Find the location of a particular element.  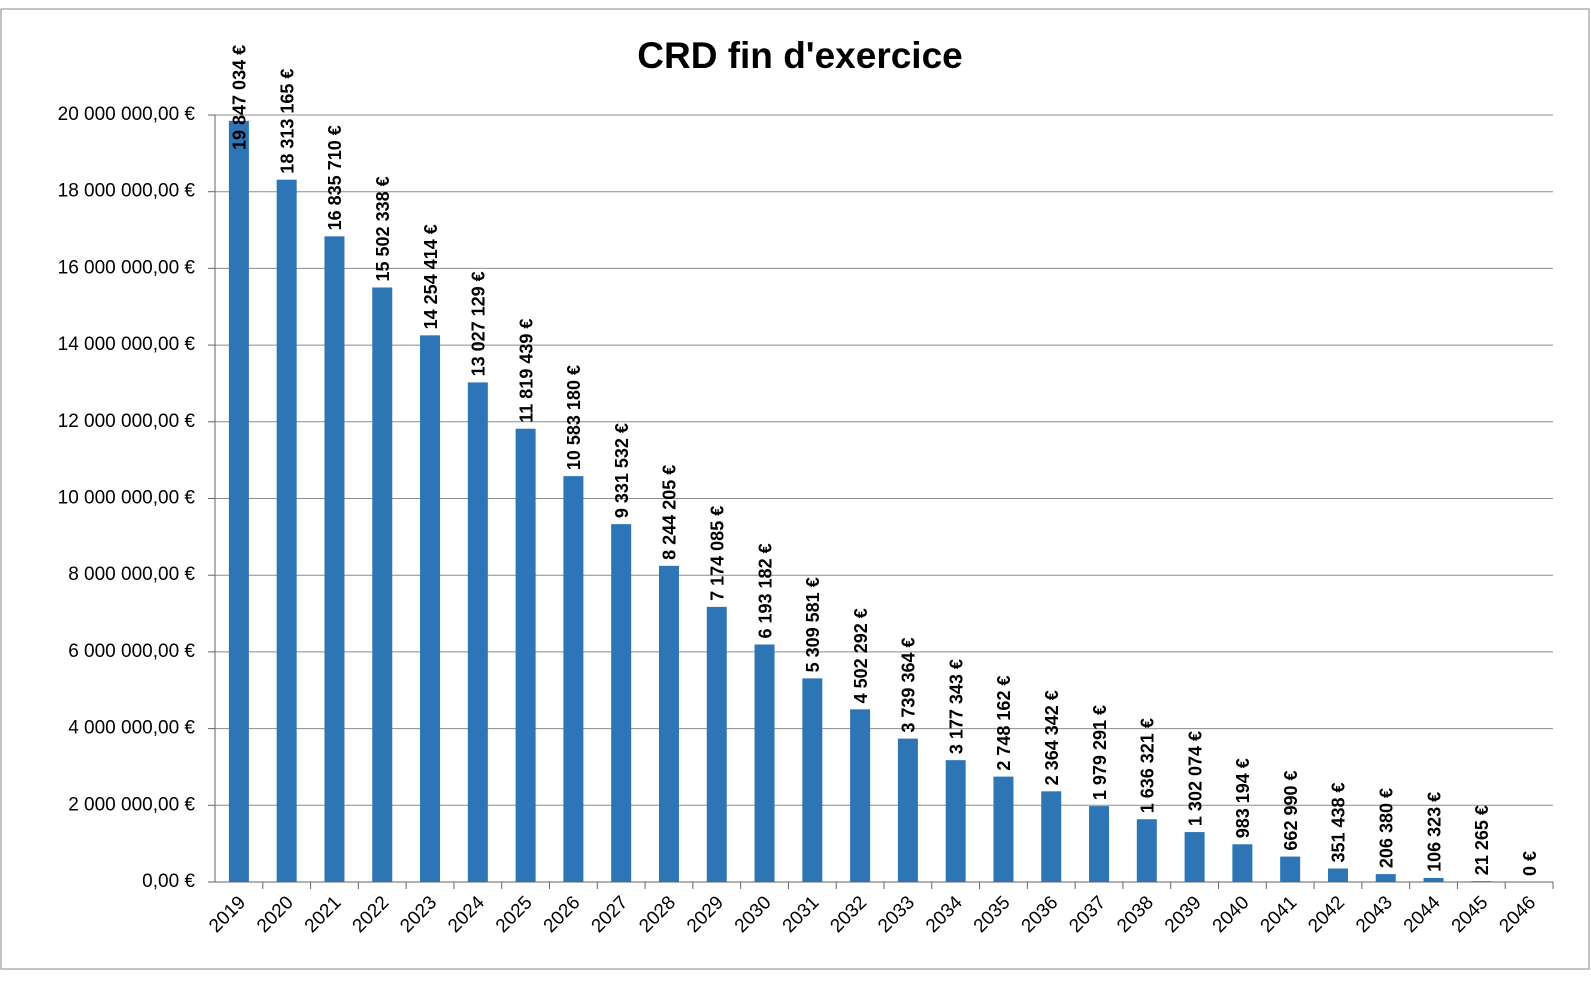

y-tick-label: 6 000 000,00 € is located at coordinates (131, 651).